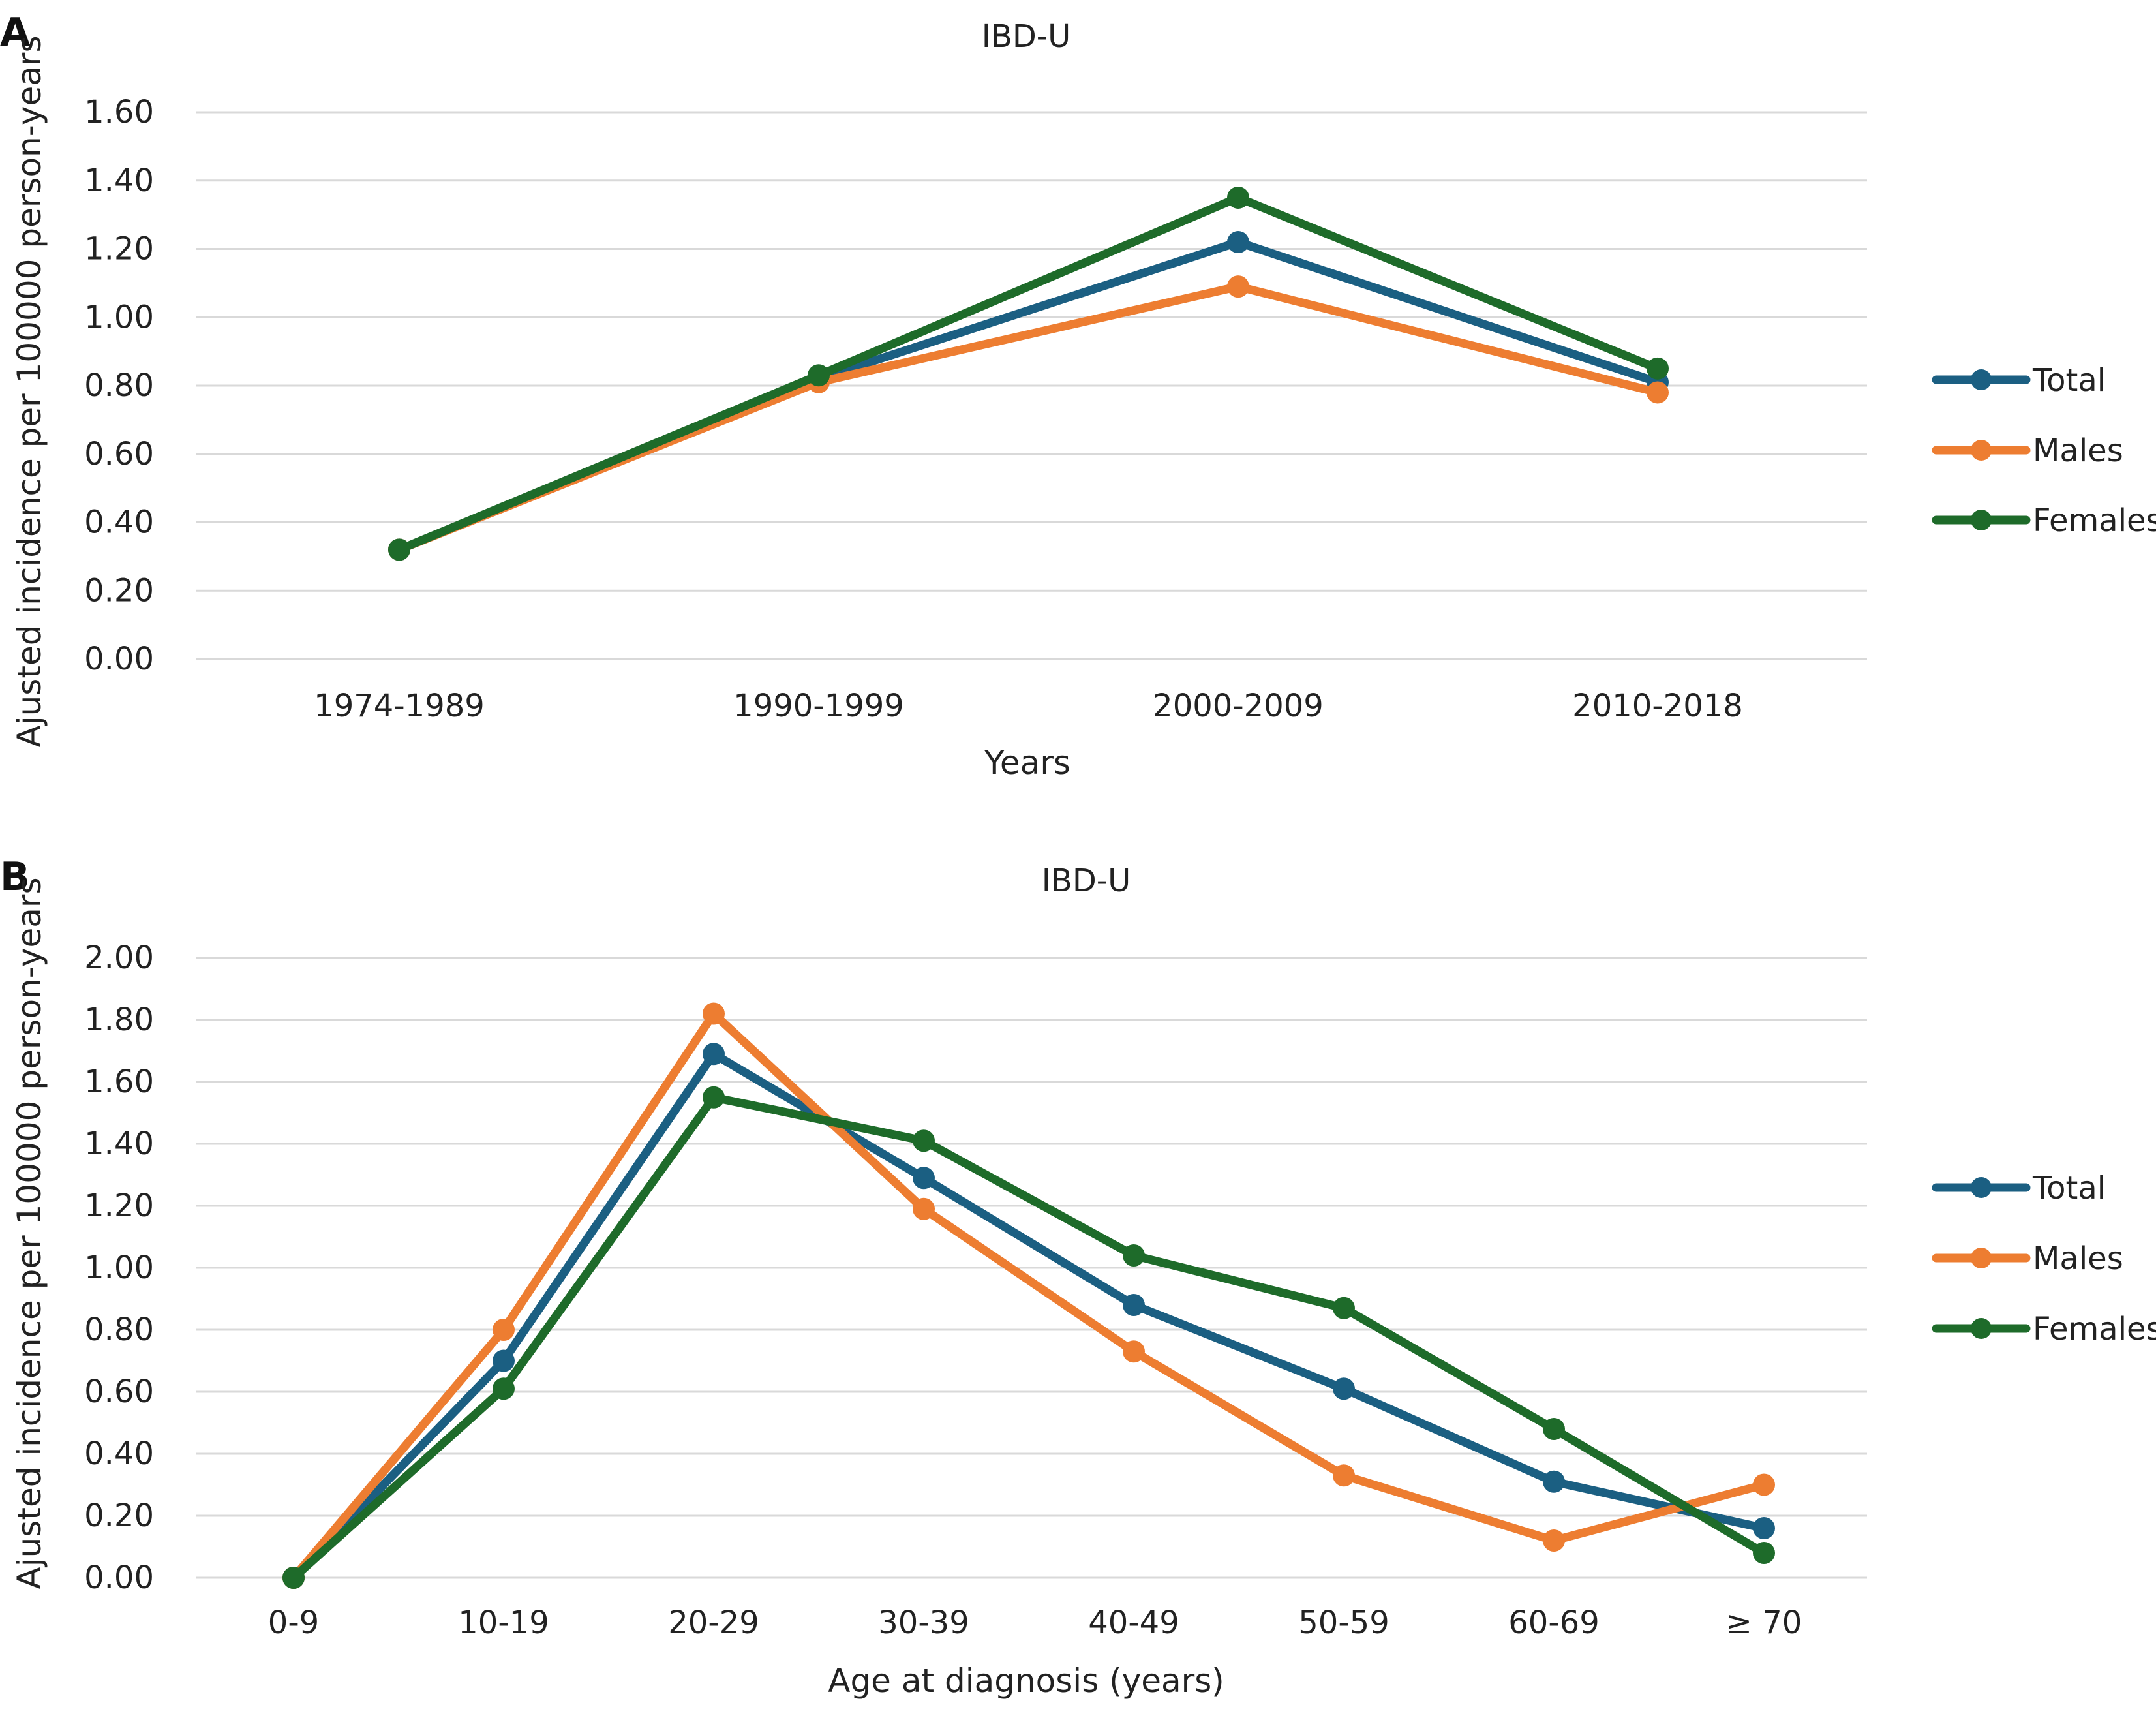 This screenshot has height=1720, width=2156. I want to click on x-tick-labels: 0-9 10-19 20-29 30-39 40-49 50-59 60-69 ≥ 70, so click(1035, 1623).